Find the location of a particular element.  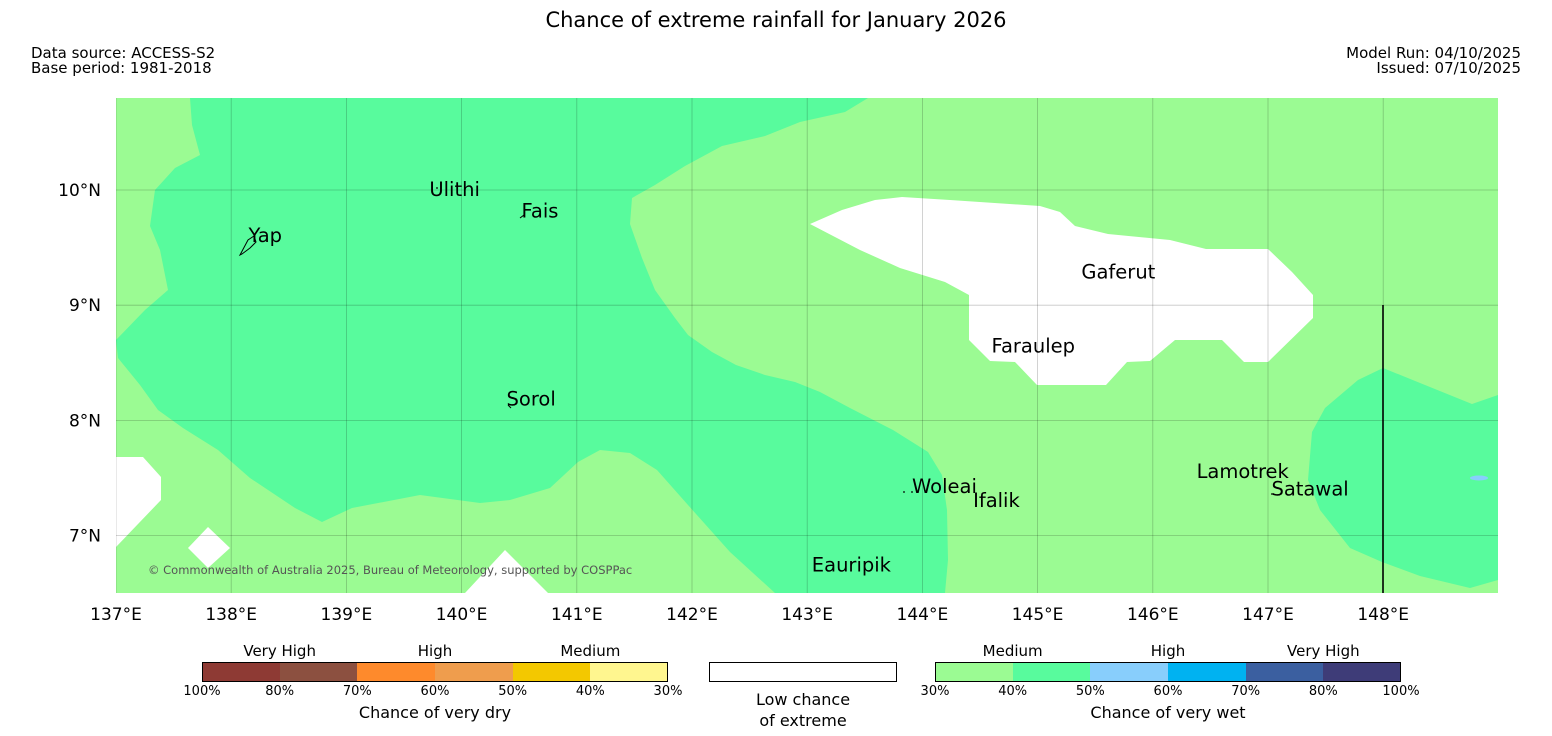

run-info: Model Run: 04/10/2025 Issued: 07/10/2025 is located at coordinates (1433, 61).